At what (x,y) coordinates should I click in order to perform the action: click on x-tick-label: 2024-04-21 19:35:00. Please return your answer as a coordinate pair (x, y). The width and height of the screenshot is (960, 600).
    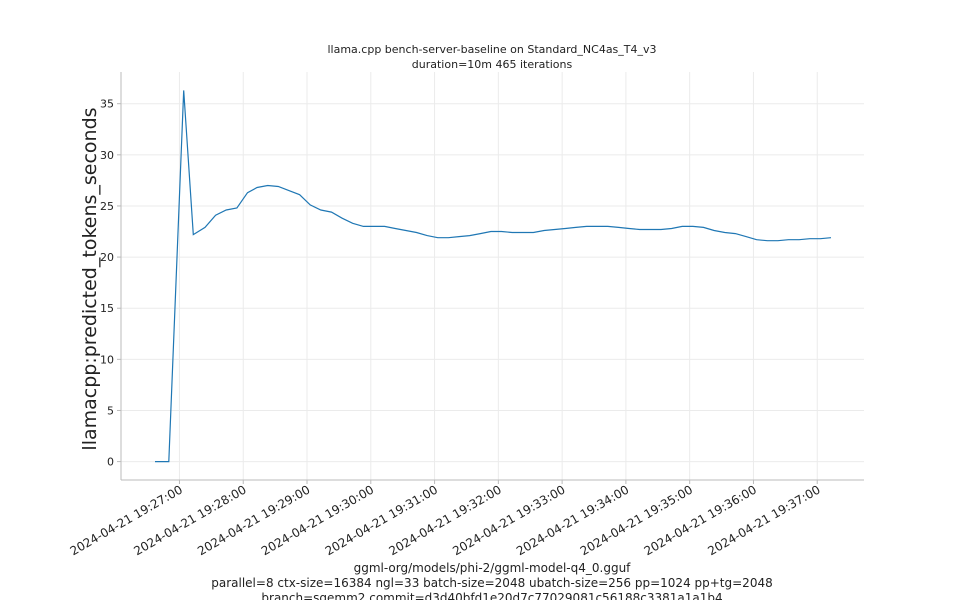
    Looking at the image, I should click on (636, 520).